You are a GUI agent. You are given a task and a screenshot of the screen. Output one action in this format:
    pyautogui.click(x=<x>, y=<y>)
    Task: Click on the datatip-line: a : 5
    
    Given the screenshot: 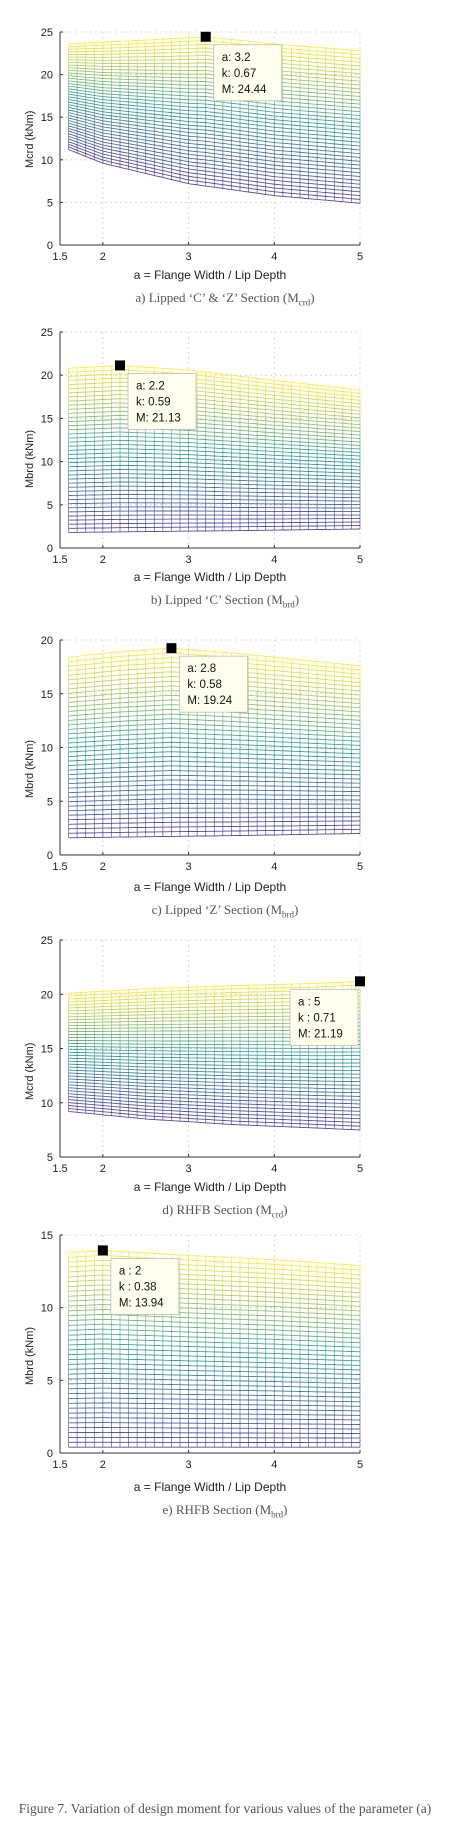 What is the action you would take?
    pyautogui.click(x=309, y=1002)
    